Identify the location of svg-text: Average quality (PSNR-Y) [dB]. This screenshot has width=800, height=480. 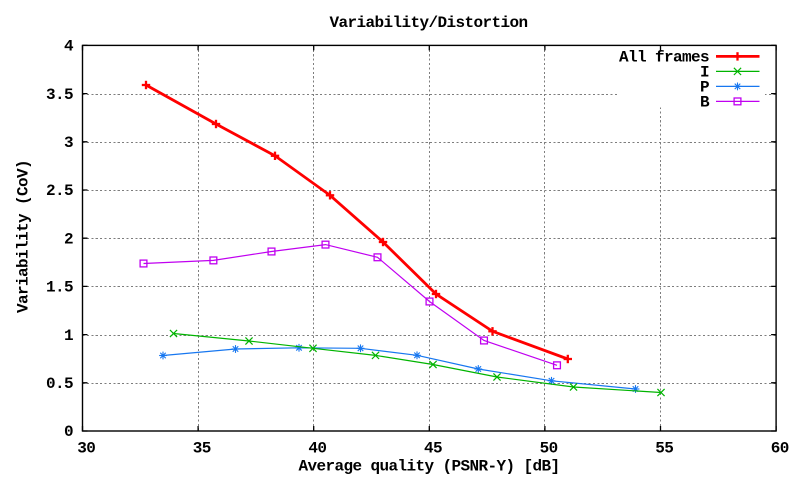
(428, 467).